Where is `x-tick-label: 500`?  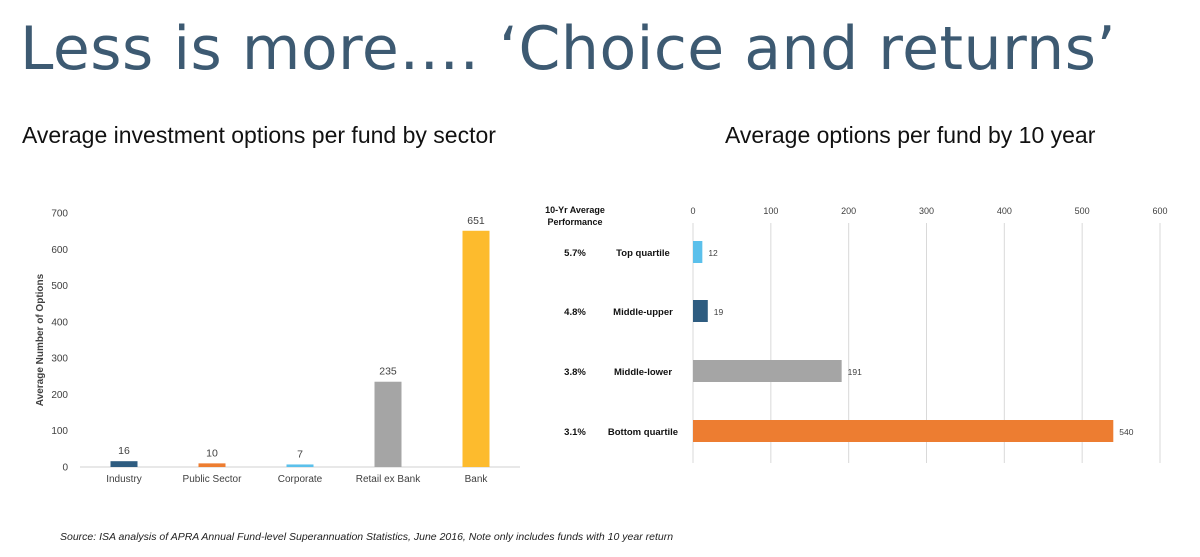
x-tick-label: 500 is located at coordinates (1082, 211).